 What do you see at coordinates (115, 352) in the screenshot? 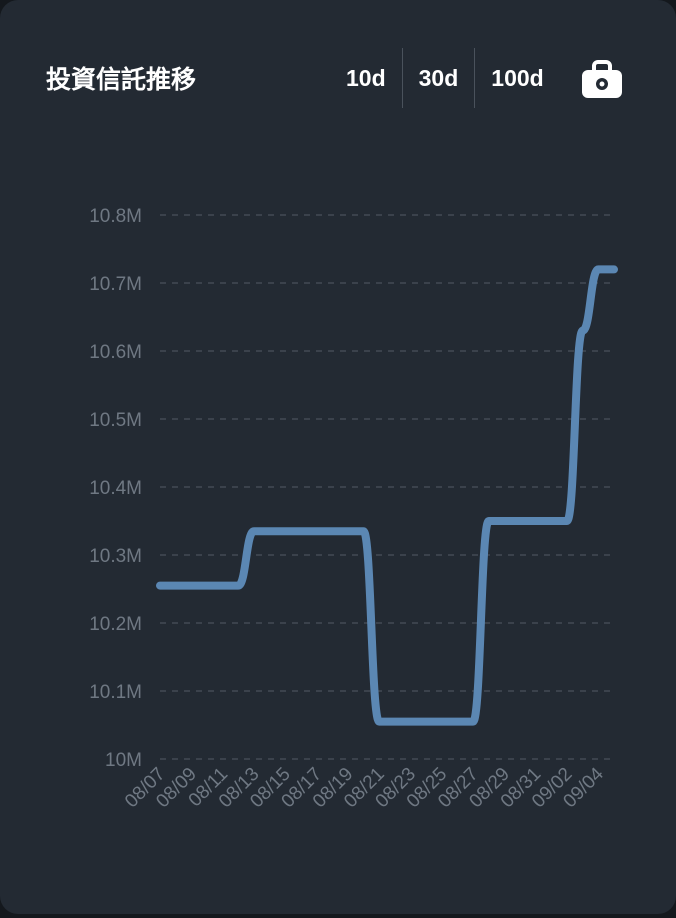
I see `y-tick-label: 10.6M` at bounding box center [115, 352].